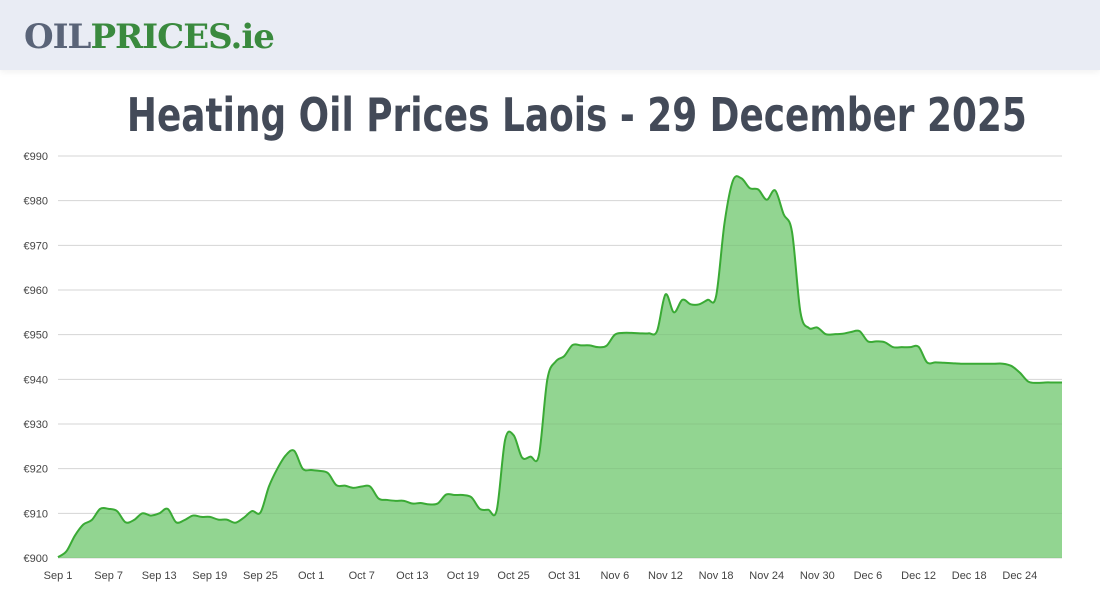 This screenshot has width=1100, height=600. I want to click on y-tick-label: €970, so click(36, 246).